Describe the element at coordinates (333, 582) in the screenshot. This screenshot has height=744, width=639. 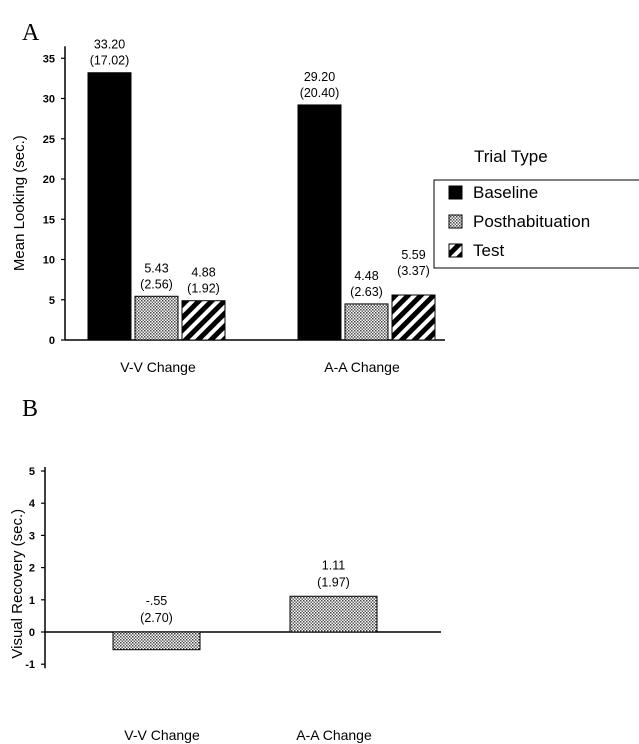
I see `panel-b-bar-sd-label: (1.97)` at that location.